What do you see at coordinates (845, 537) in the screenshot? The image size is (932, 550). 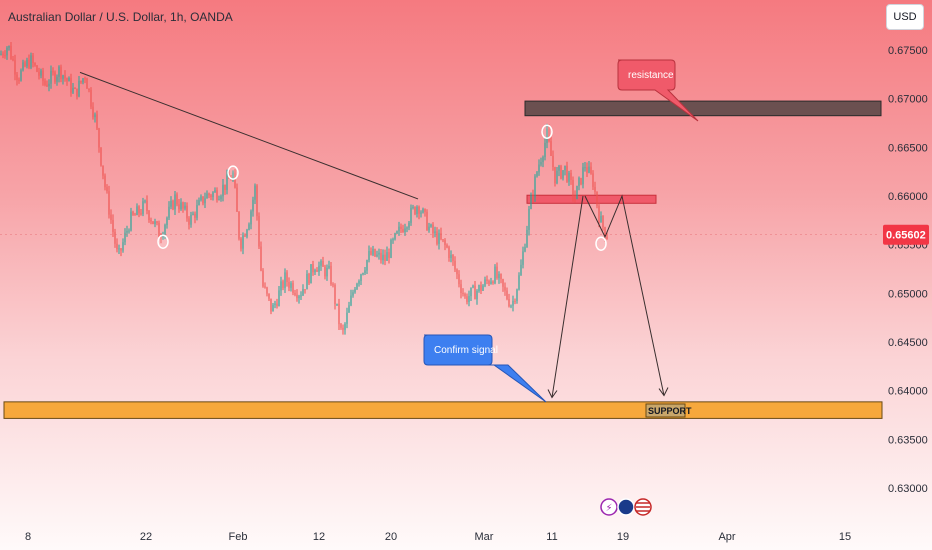 I see `x-tick-label: 15` at bounding box center [845, 537].